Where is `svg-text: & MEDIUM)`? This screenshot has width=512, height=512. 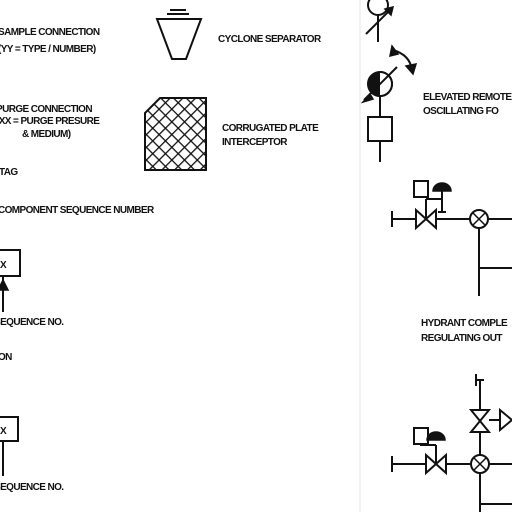
svg-text: & MEDIUM) is located at coordinates (46, 134).